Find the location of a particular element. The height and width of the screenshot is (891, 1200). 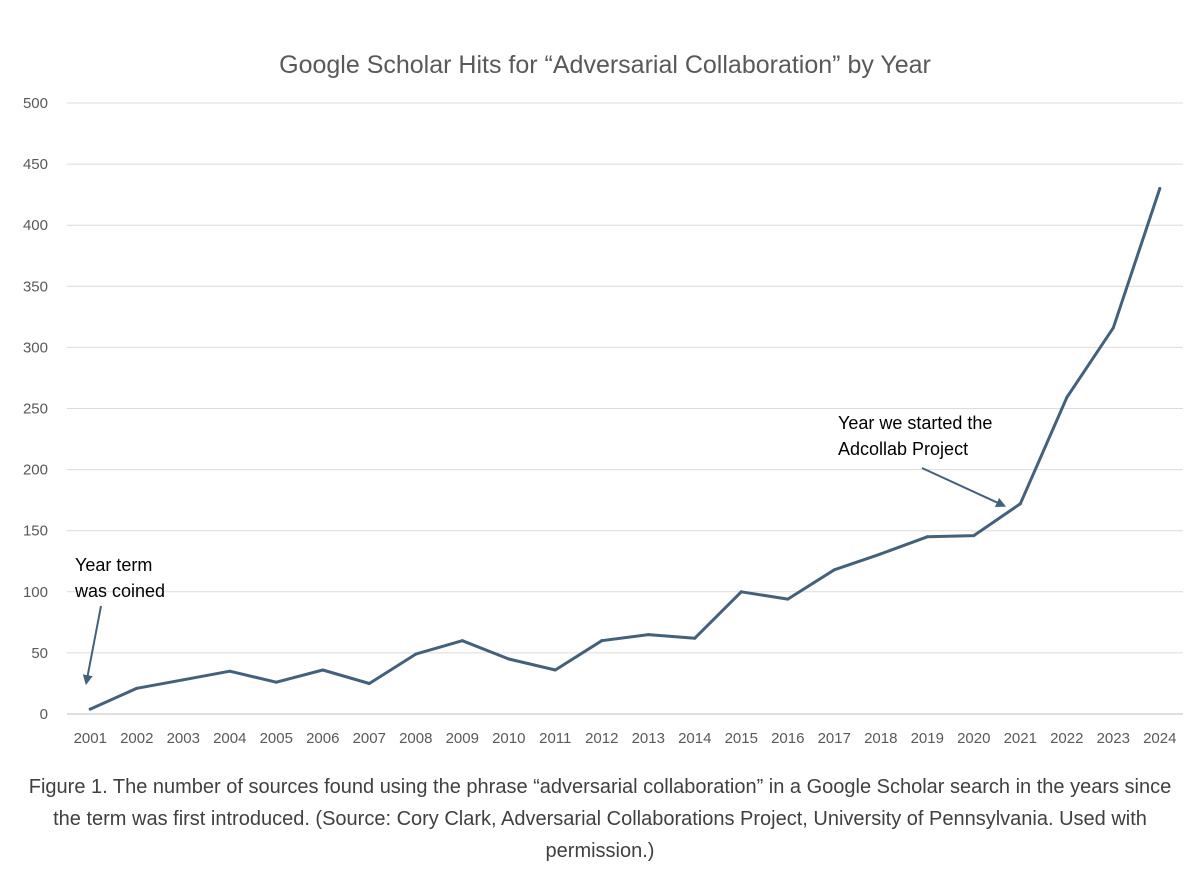

y-tick-label: 100 is located at coordinates (35, 592).